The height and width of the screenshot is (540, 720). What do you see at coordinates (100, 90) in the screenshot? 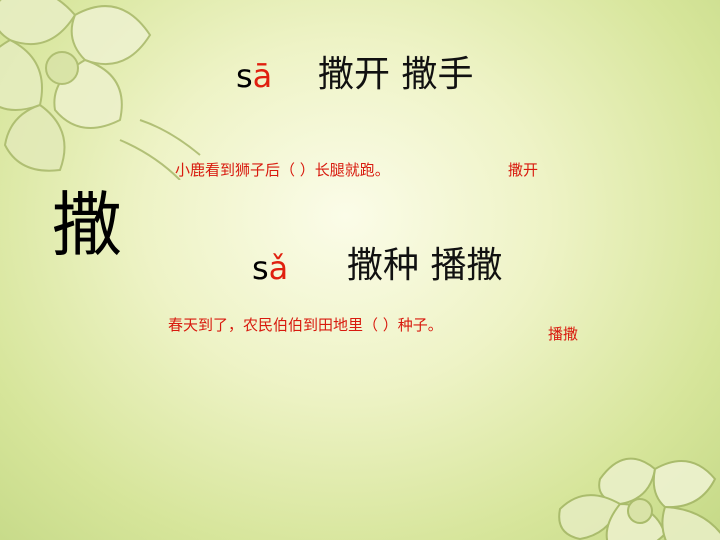
I see `flower-top-left-icon` at bounding box center [100, 90].